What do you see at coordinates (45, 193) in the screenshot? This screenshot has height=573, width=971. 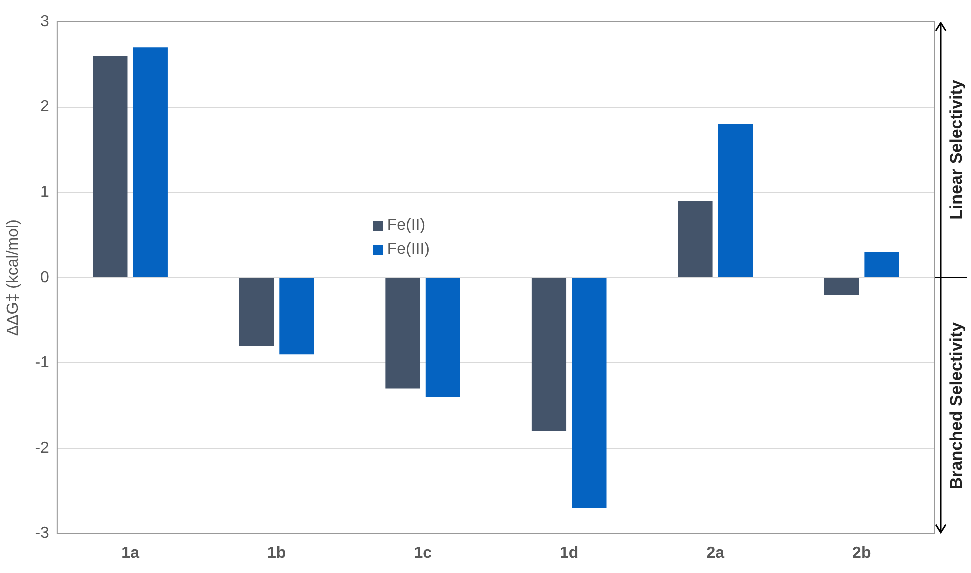 I see `y-tick-label: 1` at bounding box center [45, 193].